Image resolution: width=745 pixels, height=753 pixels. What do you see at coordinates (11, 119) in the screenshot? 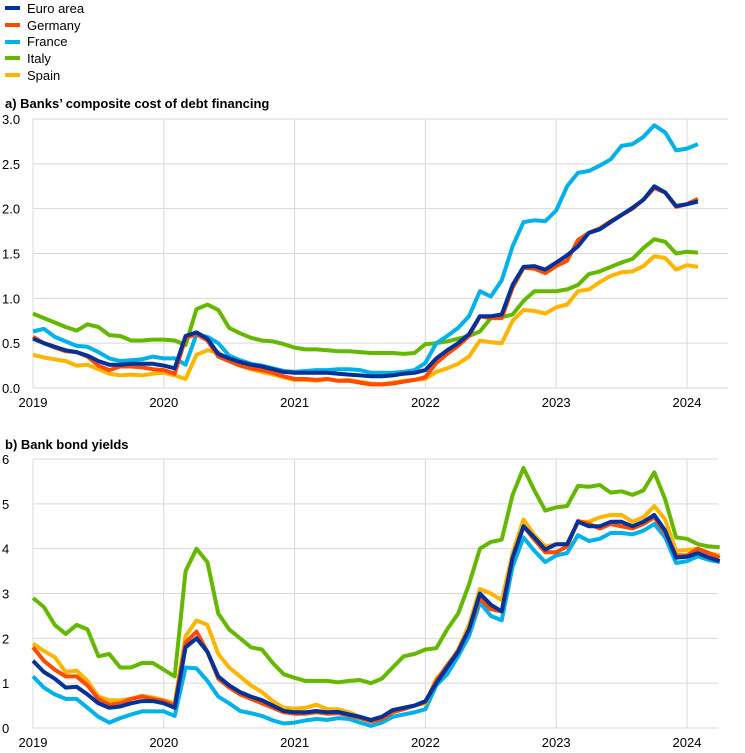
I see `y-tick-label: 3.0` at bounding box center [11, 119].